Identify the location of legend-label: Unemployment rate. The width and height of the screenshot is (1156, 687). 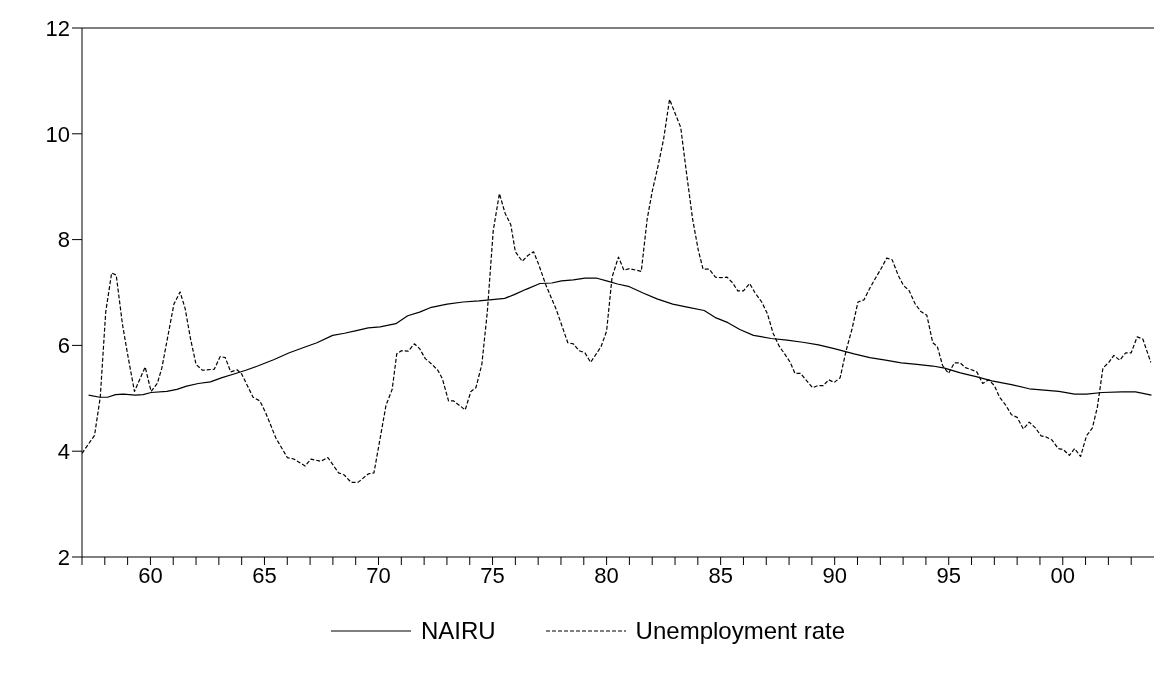
(740, 631).